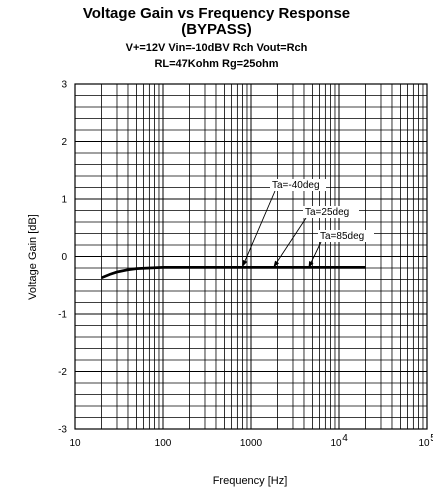  I want to click on data-curves, so click(233, 273).